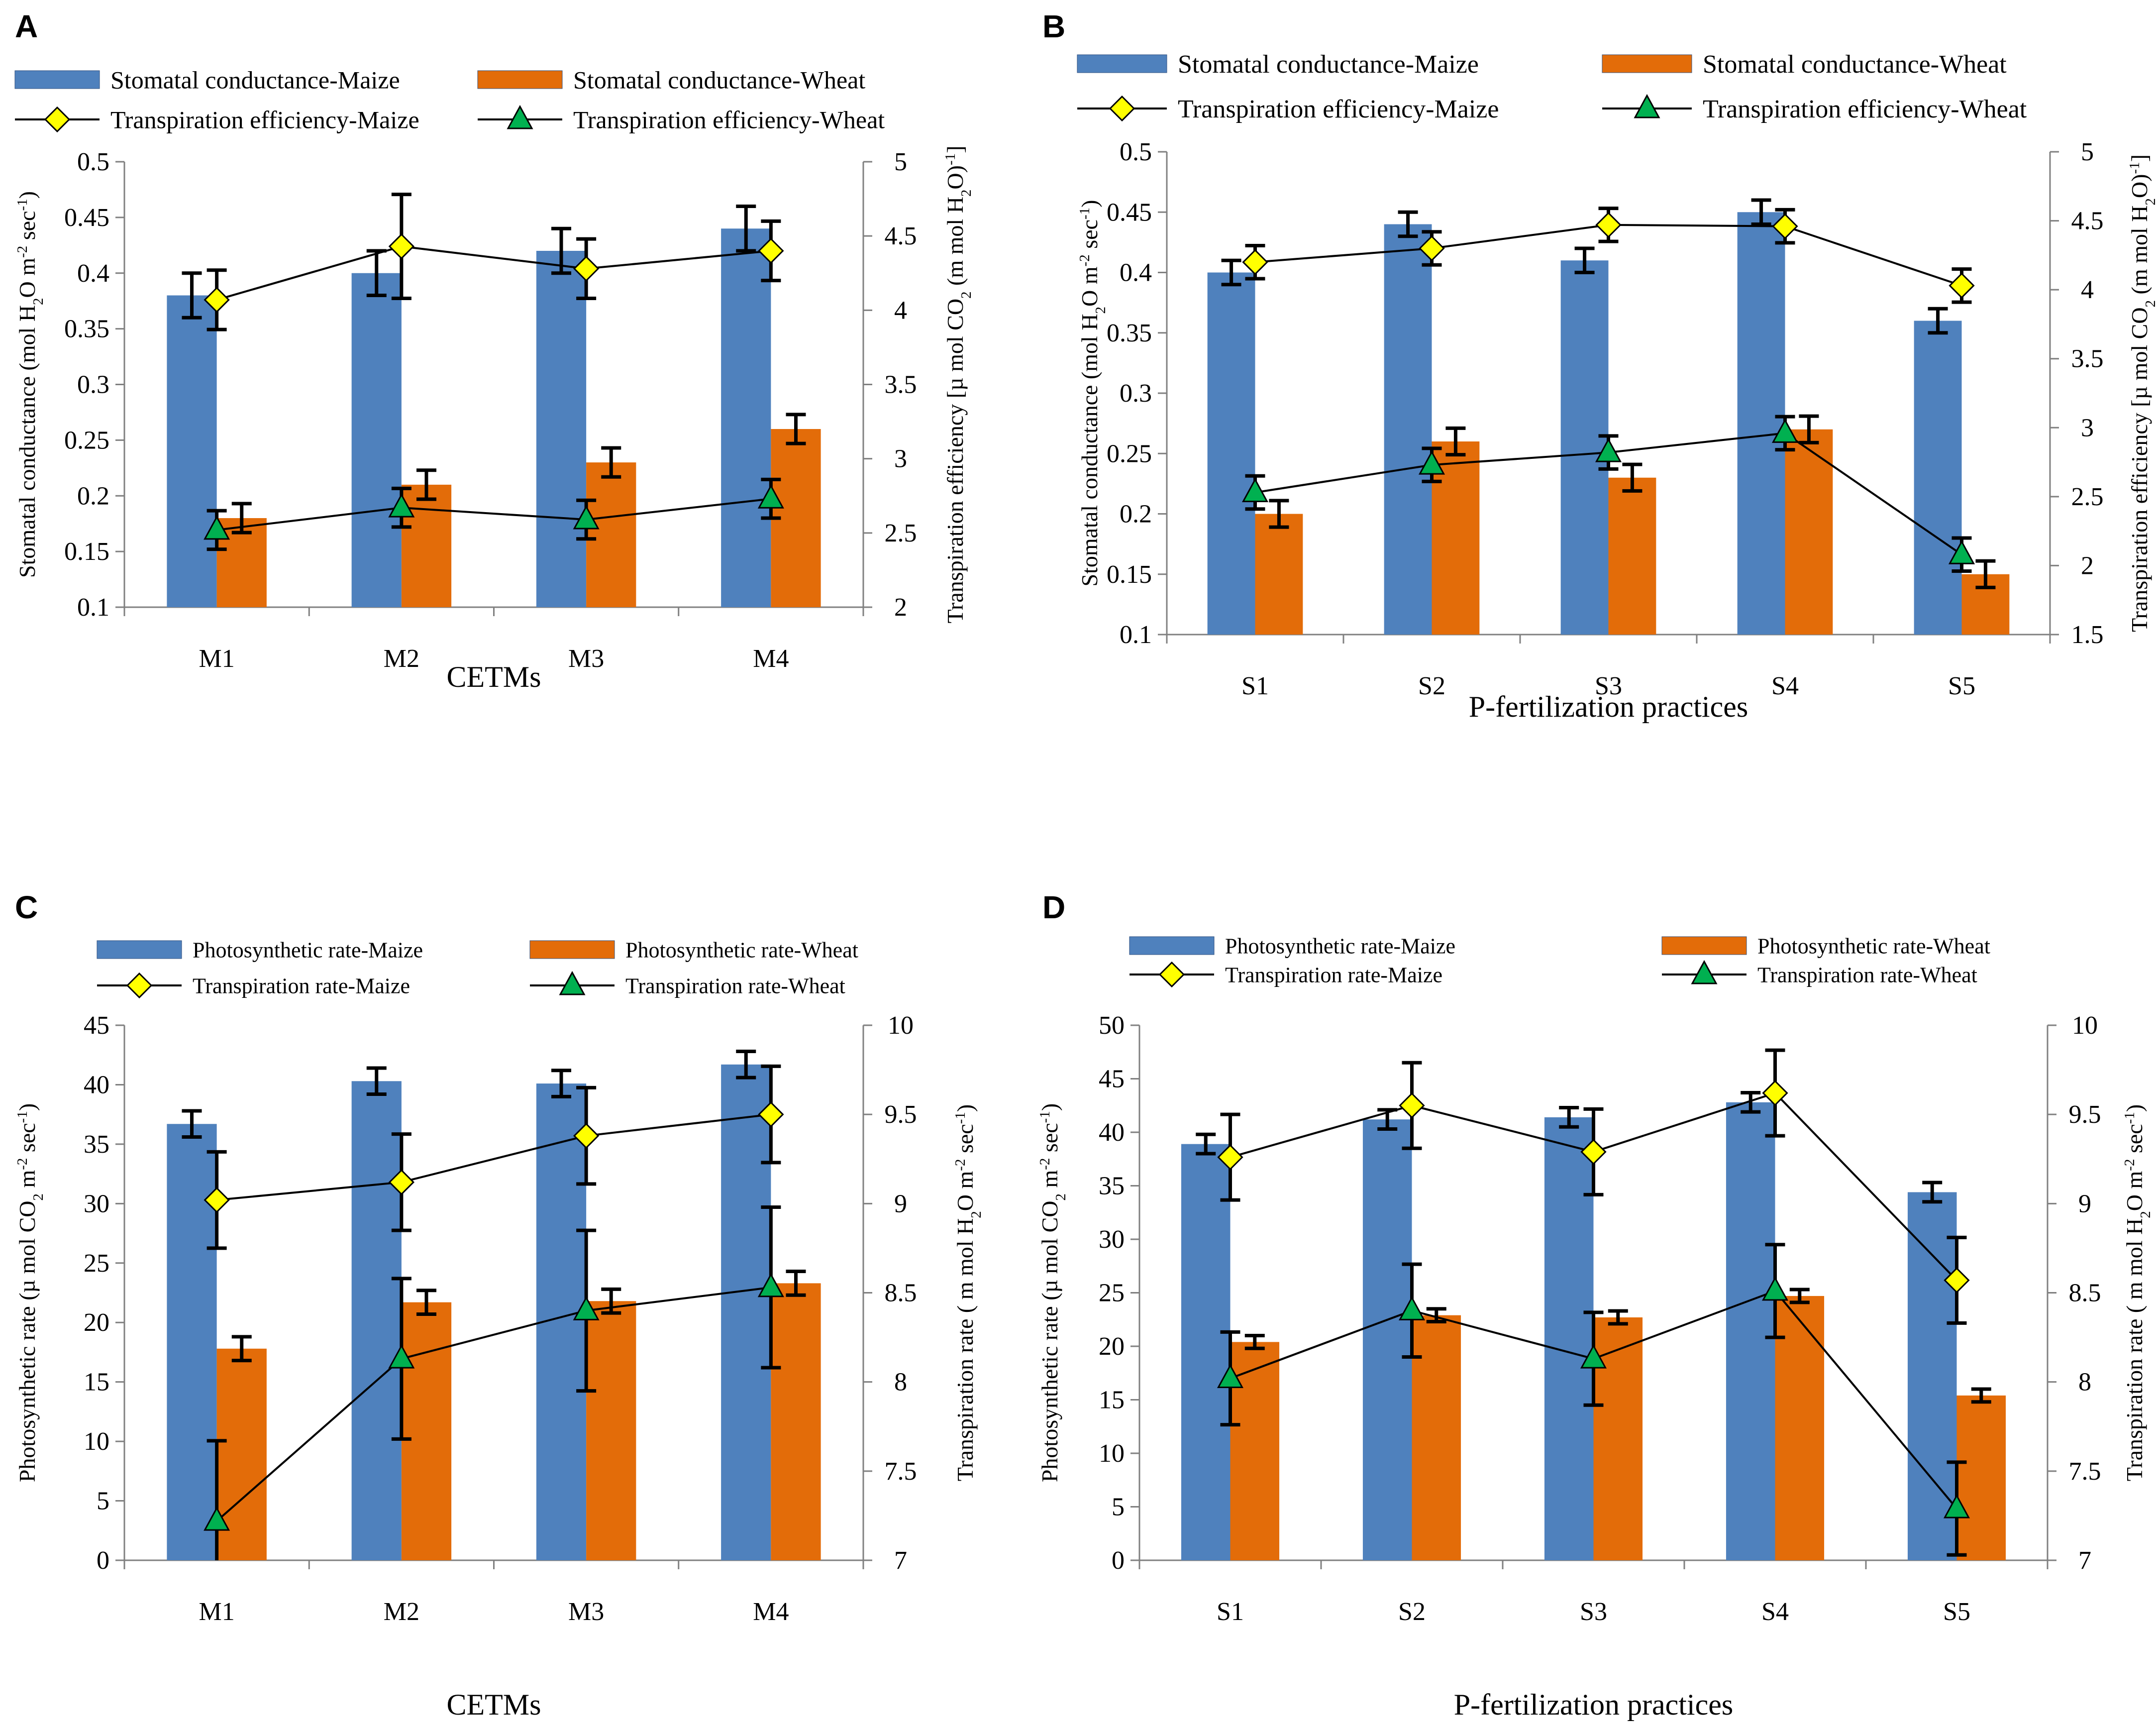 This screenshot has width=2156, height=1730. I want to click on x-tick-label: S1, so click(1255, 686).